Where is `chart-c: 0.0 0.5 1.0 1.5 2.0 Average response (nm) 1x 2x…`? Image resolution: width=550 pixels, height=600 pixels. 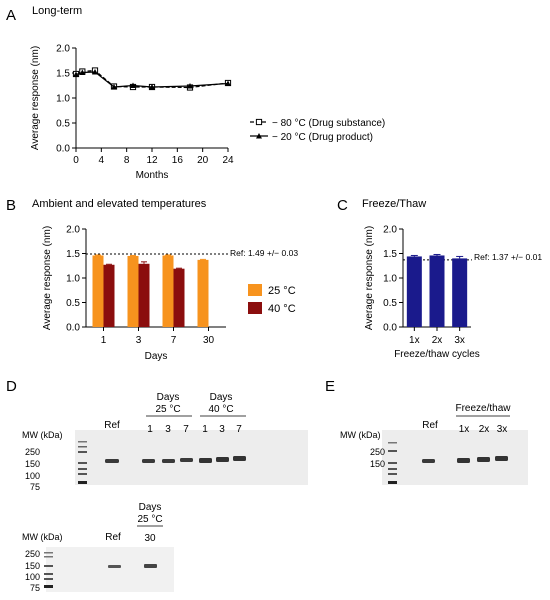 chart-c: 0.0 0.5 1.0 1.5 2.0 Average response (nm) 1x 2x… is located at coordinates (422, 293).